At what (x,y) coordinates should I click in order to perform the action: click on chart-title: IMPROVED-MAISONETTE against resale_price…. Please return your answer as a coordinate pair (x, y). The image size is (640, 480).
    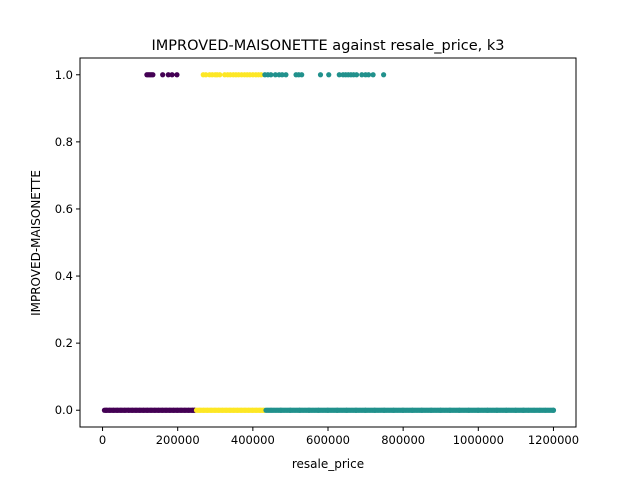
    Looking at the image, I should click on (328, 46).